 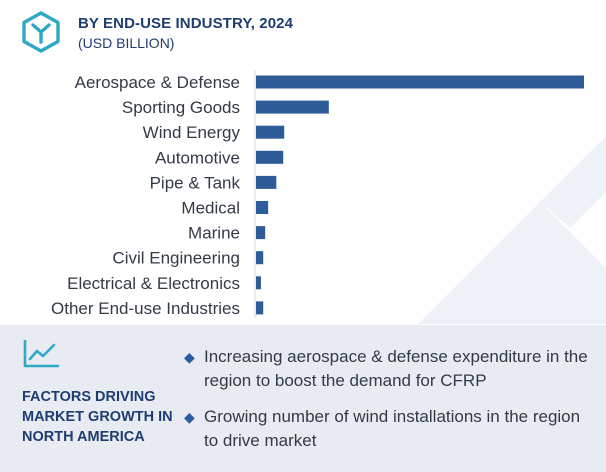 I want to click on category-label: Automotive, so click(x=197, y=157).